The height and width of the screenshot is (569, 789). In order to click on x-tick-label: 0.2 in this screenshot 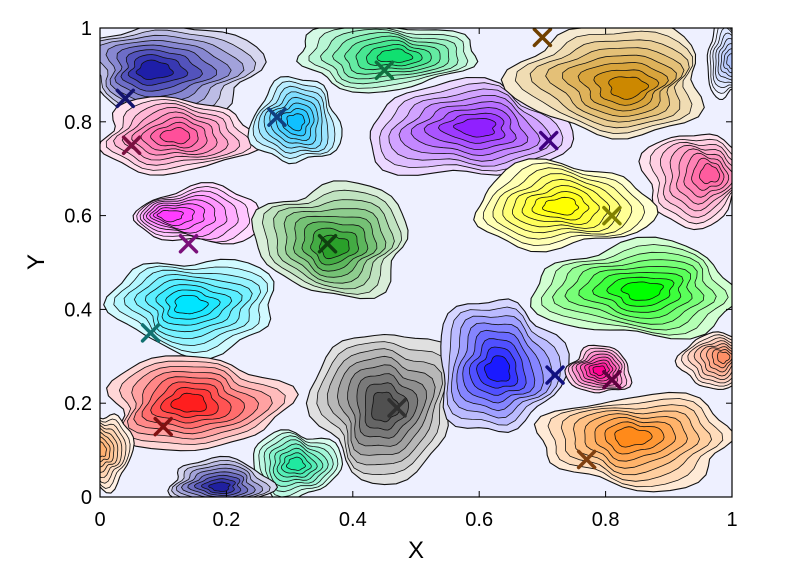, I will do `click(226, 520)`.